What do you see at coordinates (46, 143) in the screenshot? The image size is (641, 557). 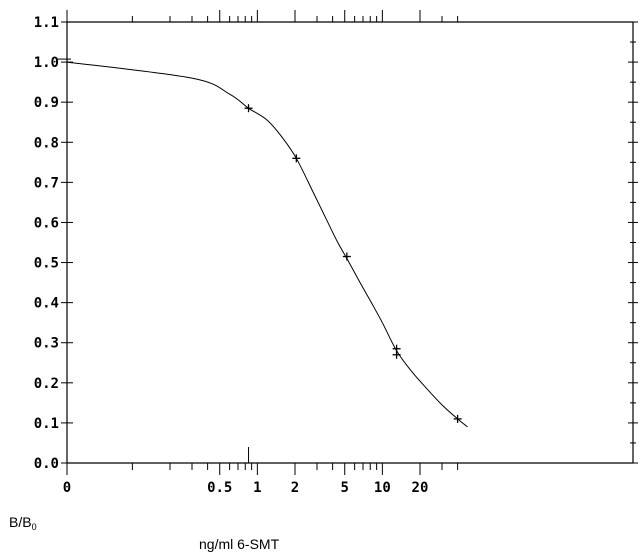 I see `y-tick-label: 0.8` at bounding box center [46, 143].